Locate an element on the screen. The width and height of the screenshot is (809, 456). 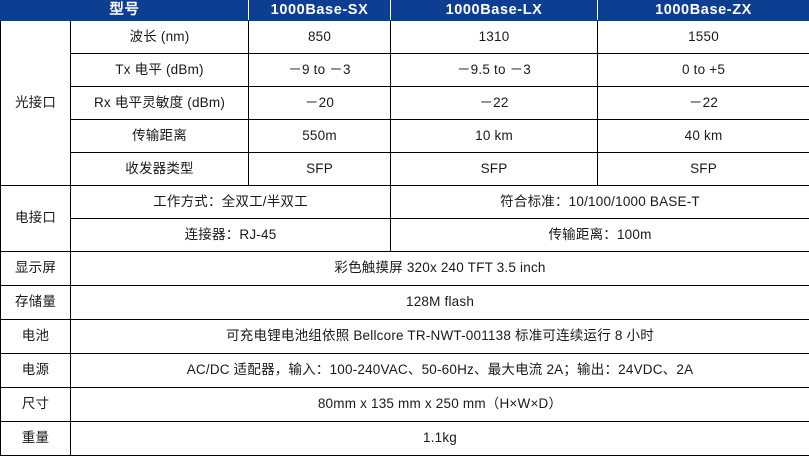
param-label-transmission-distance: 传输距离 is located at coordinates (160, 135).